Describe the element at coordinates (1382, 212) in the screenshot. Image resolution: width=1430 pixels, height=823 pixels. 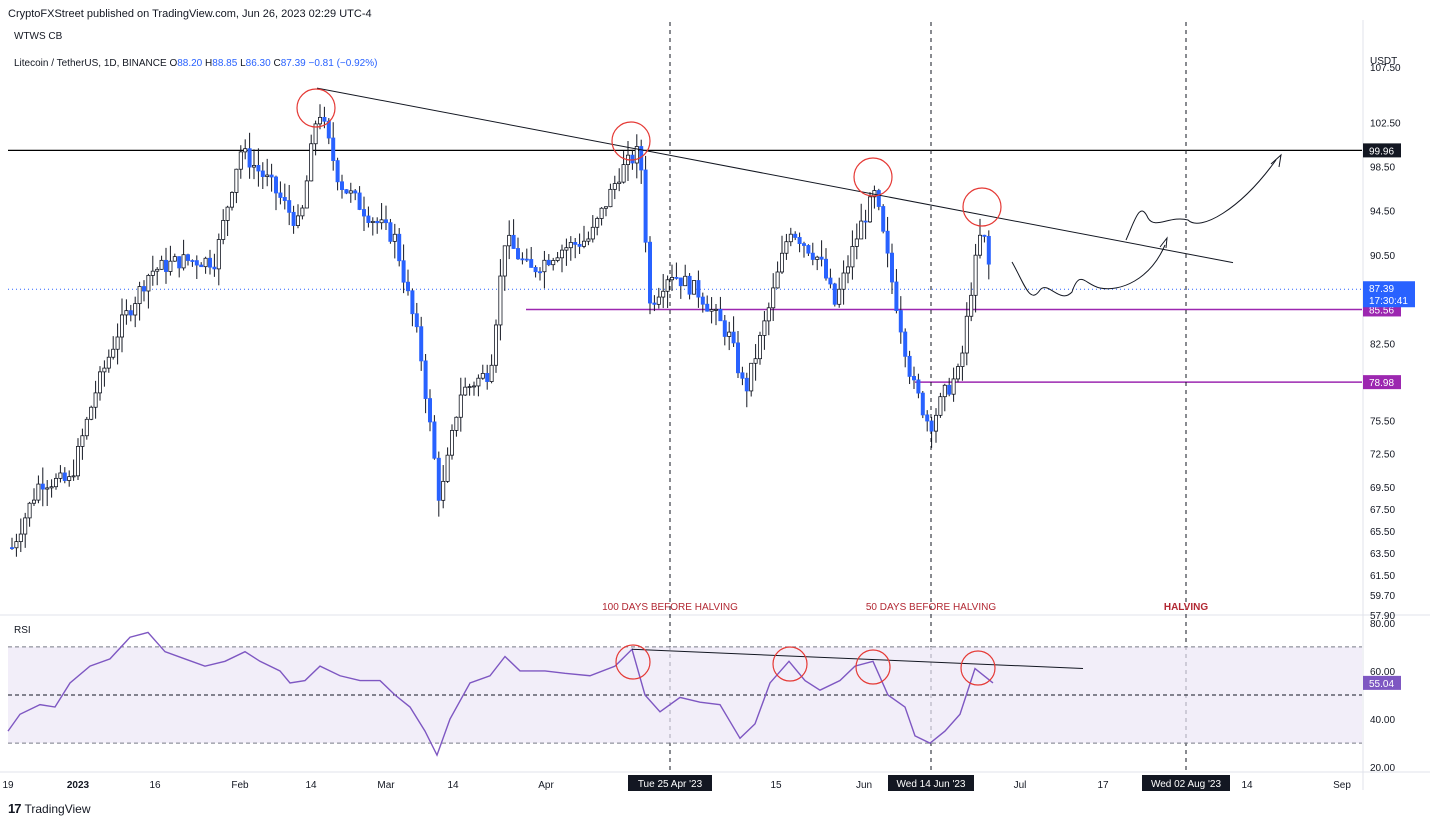
I see `price-tick-label: 94.50` at that location.